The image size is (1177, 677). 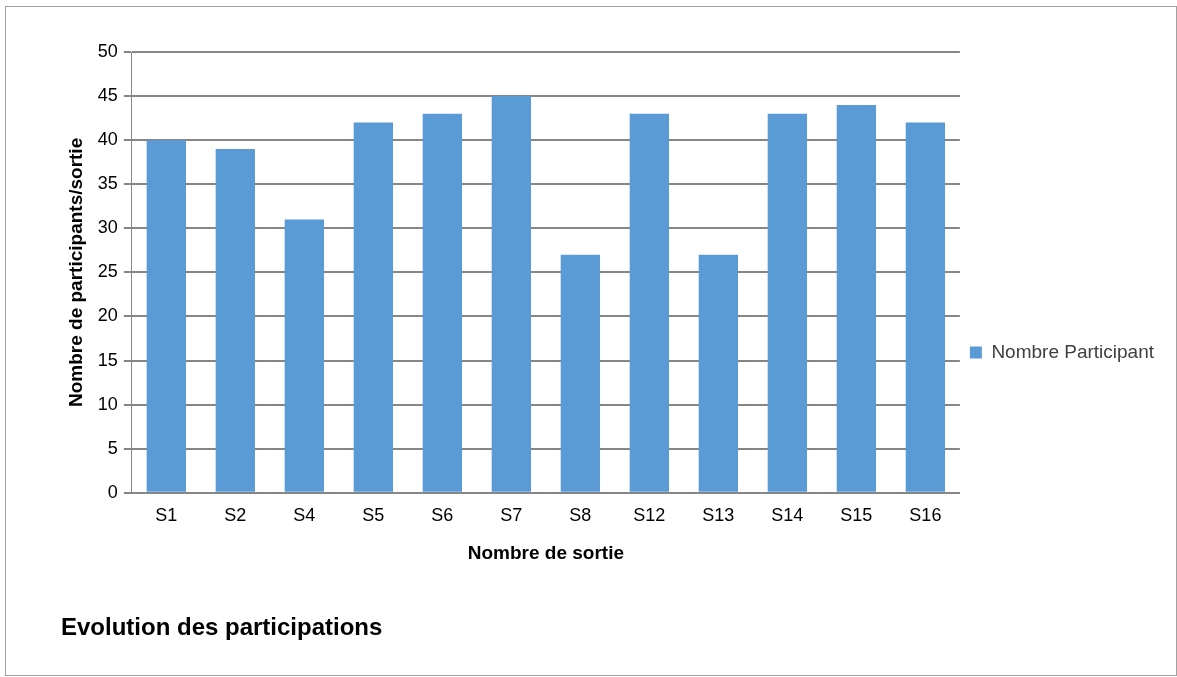 I want to click on x-tick-label: S14, so click(x=787, y=514).